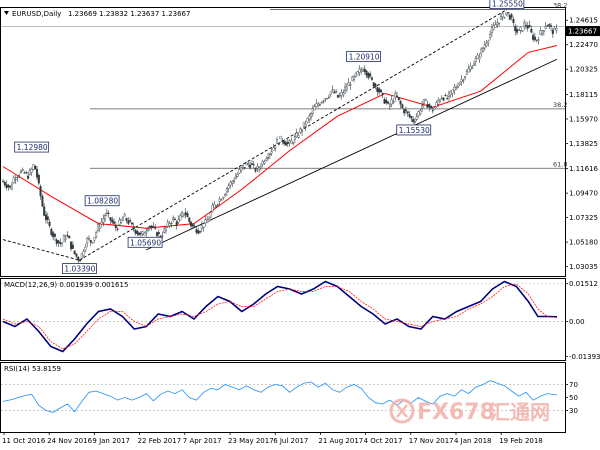  Describe the element at coordinates (431, 441) in the screenshot. I see `x-tick-label: 17 Nov 2017` at that location.